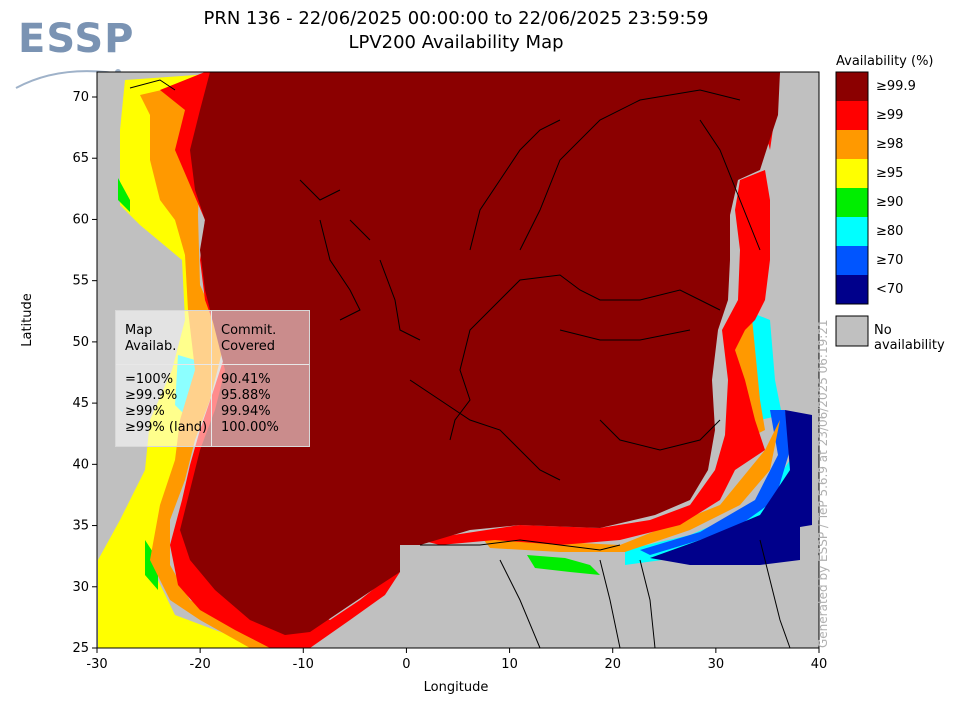 Image resolution: width=960 pixels, height=720 pixels. I want to click on y-tick-label: 30, so click(80, 587).